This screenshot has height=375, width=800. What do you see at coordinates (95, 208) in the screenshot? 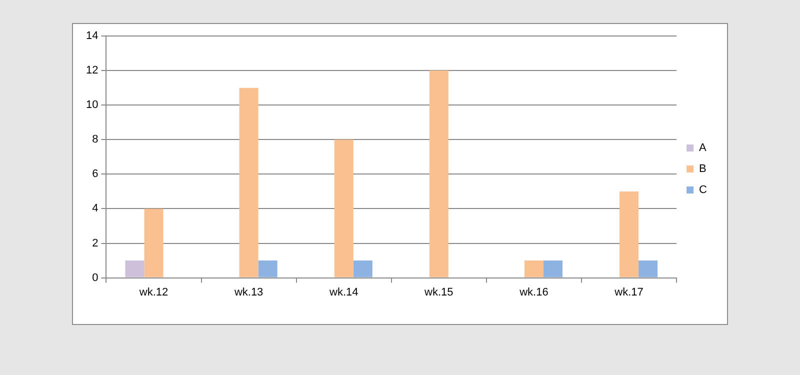
I see `y-tick-label: 4` at bounding box center [95, 208].